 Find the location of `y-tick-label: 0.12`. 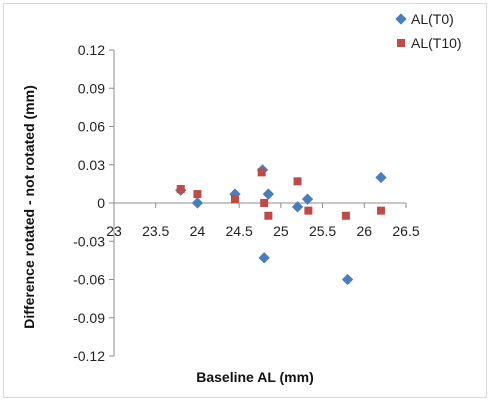

y-tick-label: 0.12 is located at coordinates (91, 50).